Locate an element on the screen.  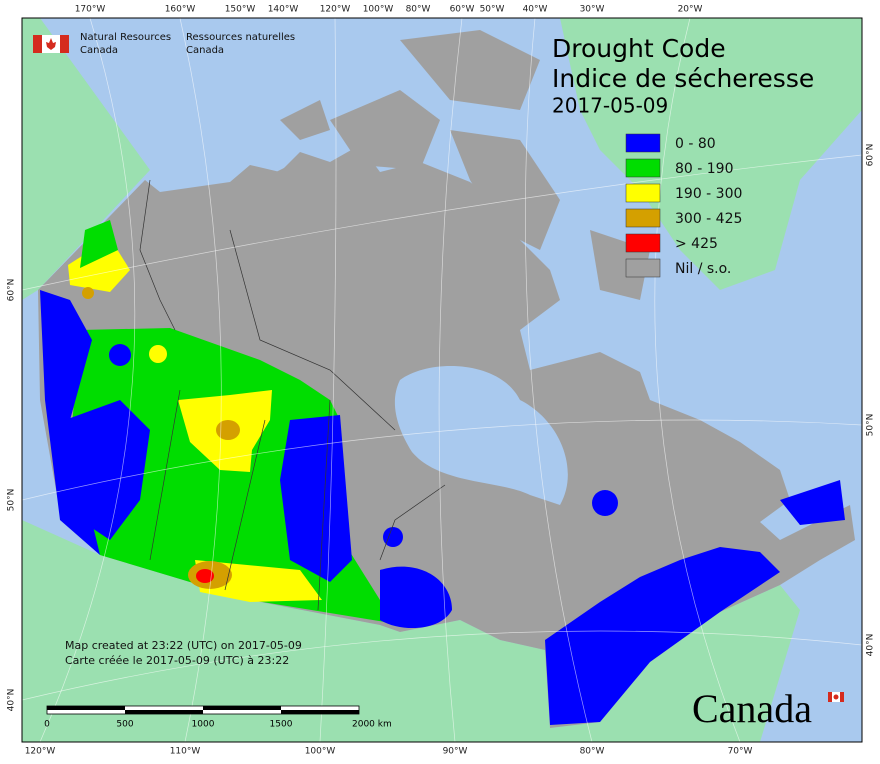
legend-label: 0 - 80 is located at coordinates (695, 144).